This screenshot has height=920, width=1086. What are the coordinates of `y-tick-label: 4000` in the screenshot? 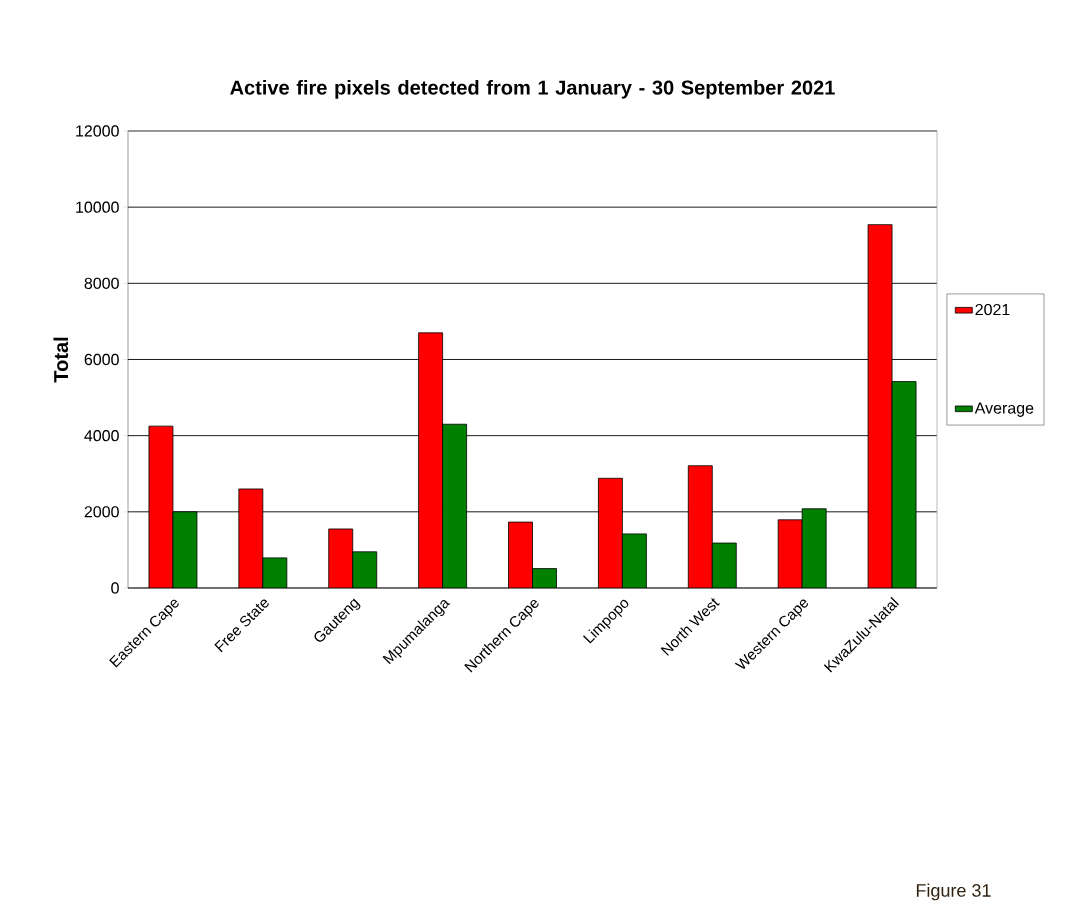 It's located at (101, 435).